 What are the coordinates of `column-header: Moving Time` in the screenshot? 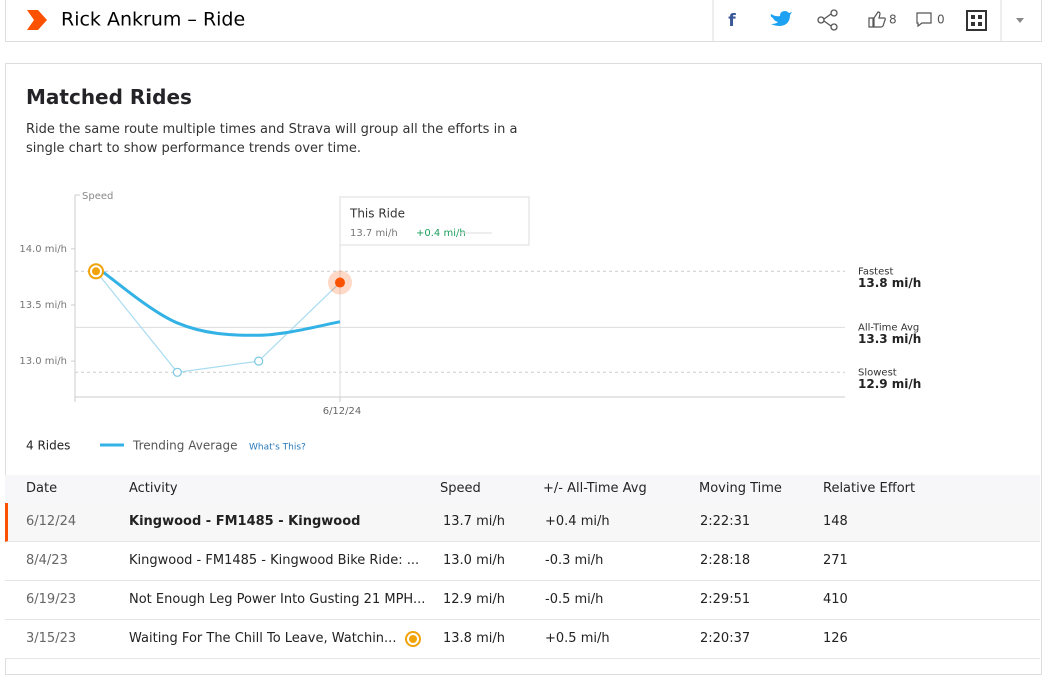 It's located at (740, 488).